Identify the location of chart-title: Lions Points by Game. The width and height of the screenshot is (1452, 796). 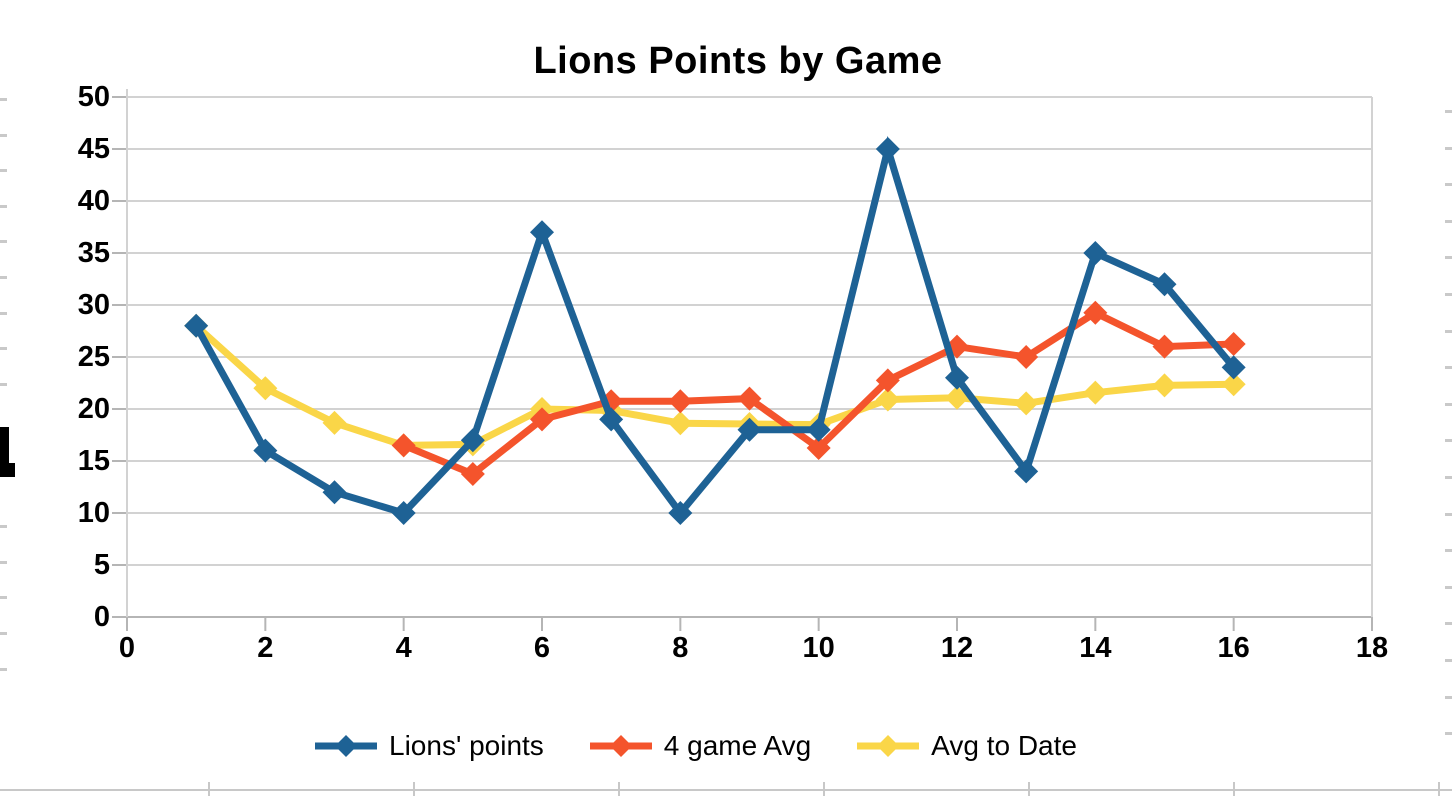
(738, 61).